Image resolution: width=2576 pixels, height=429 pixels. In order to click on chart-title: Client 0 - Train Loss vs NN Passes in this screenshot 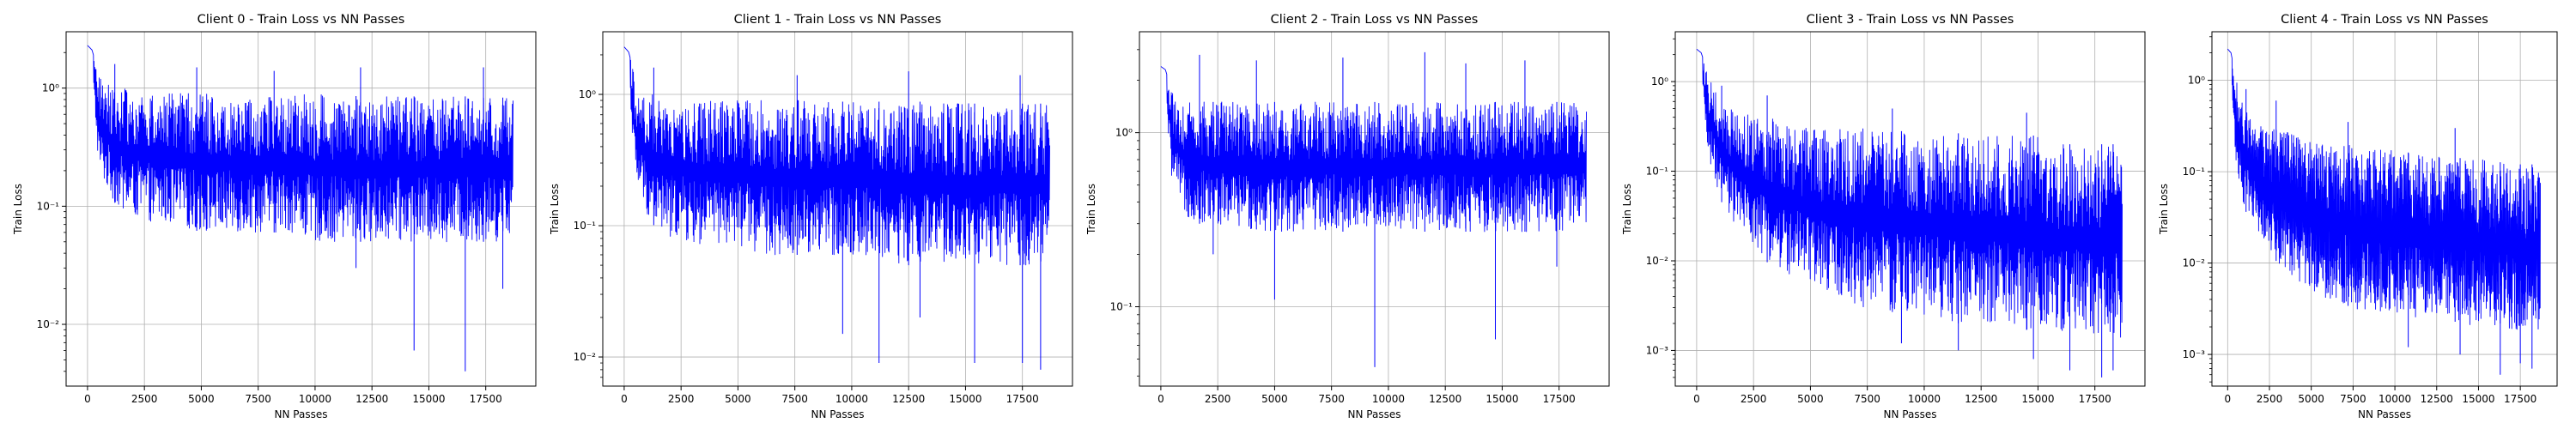, I will do `click(301, 20)`.